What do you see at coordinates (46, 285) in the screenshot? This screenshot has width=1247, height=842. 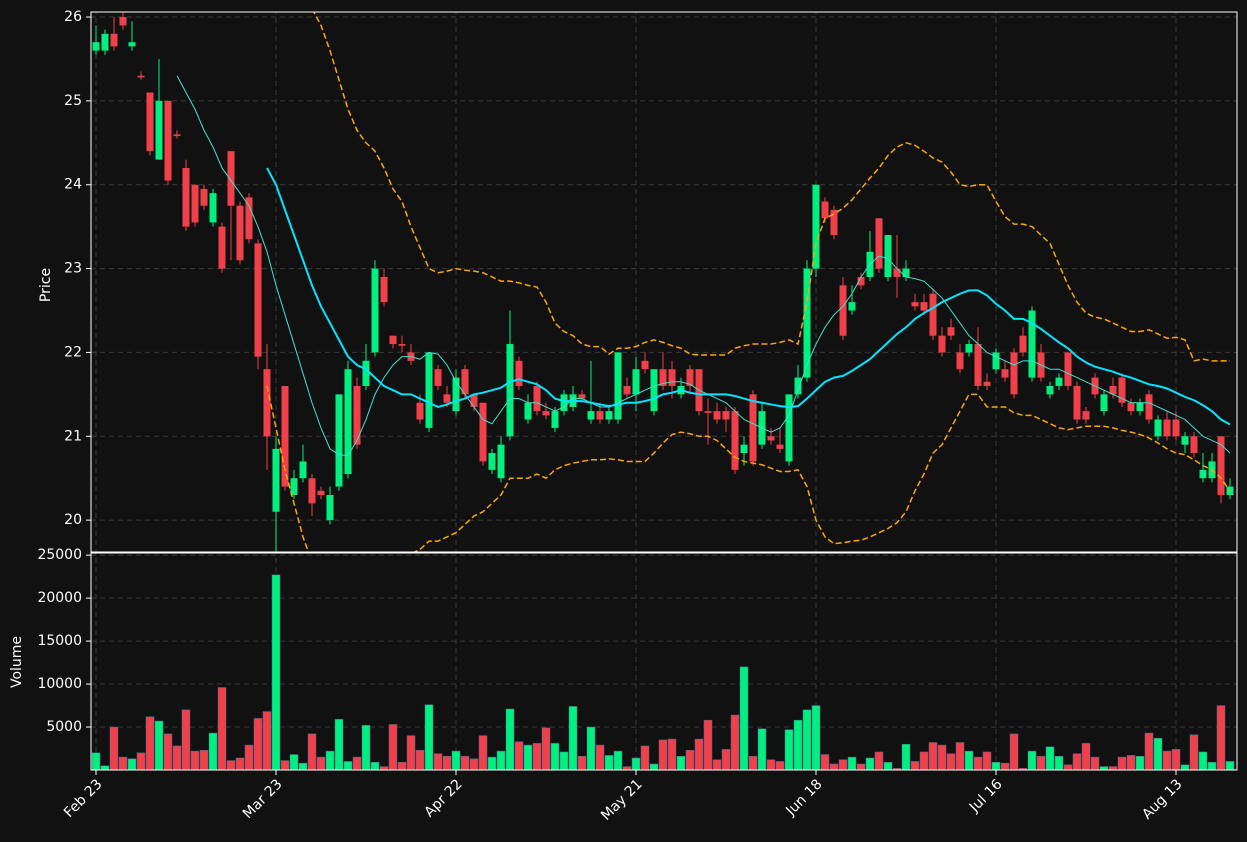 I see `y-axis-label: Price` at bounding box center [46, 285].